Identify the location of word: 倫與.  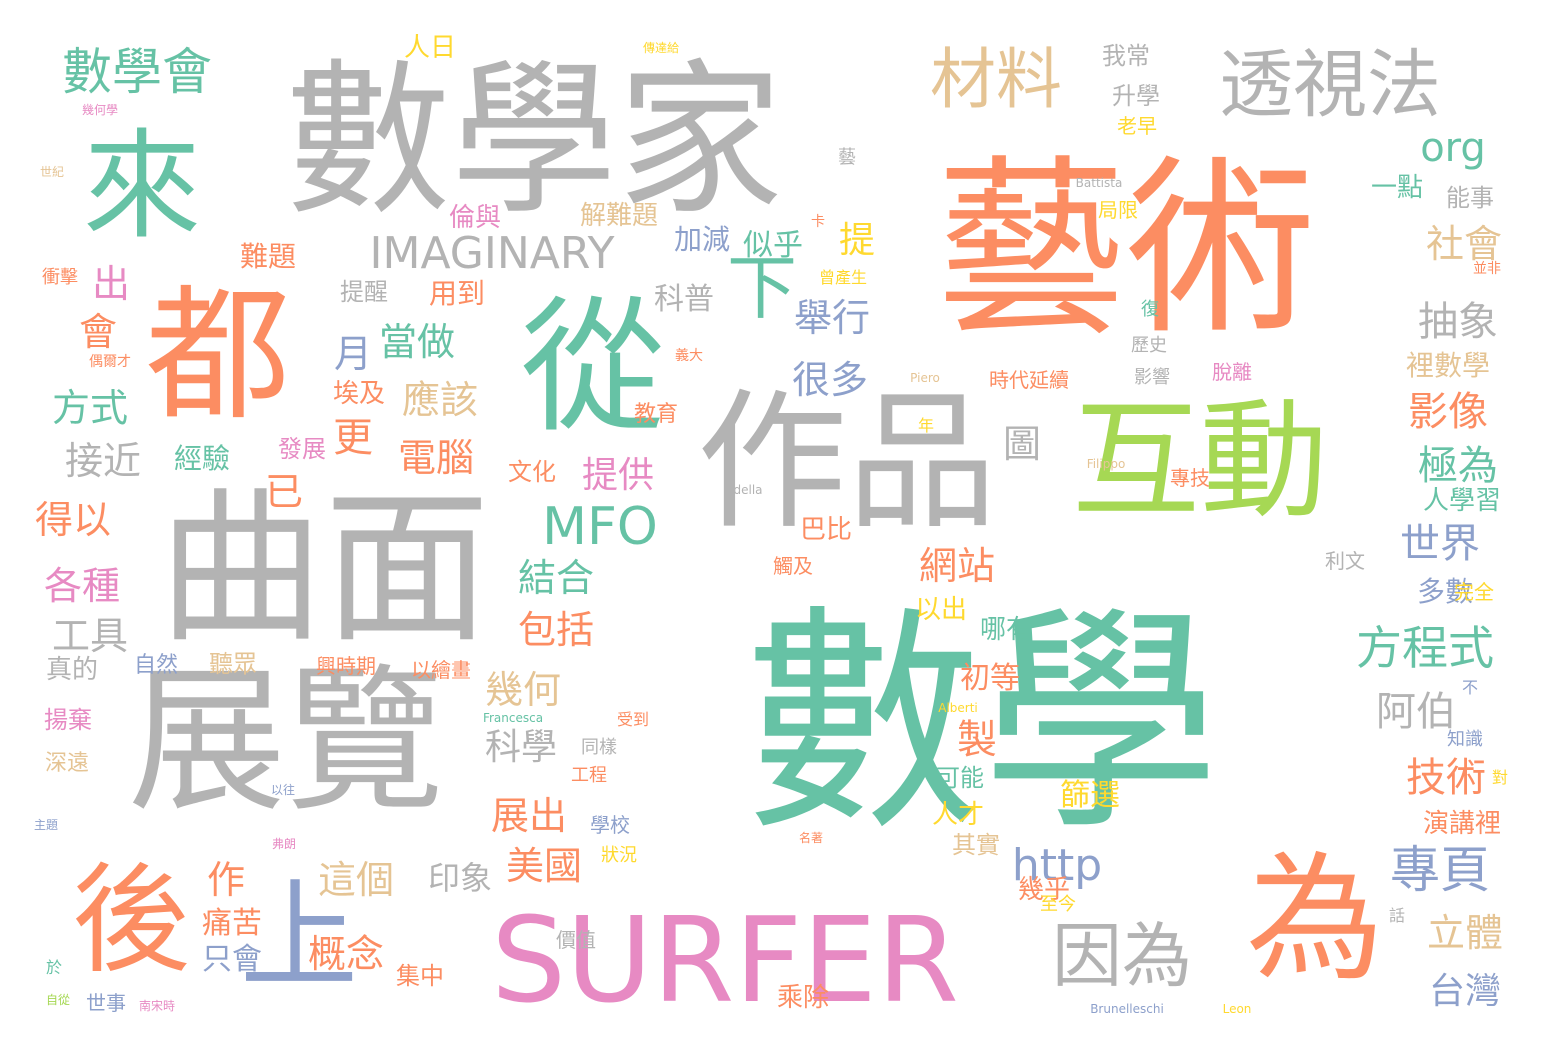
(475, 218).